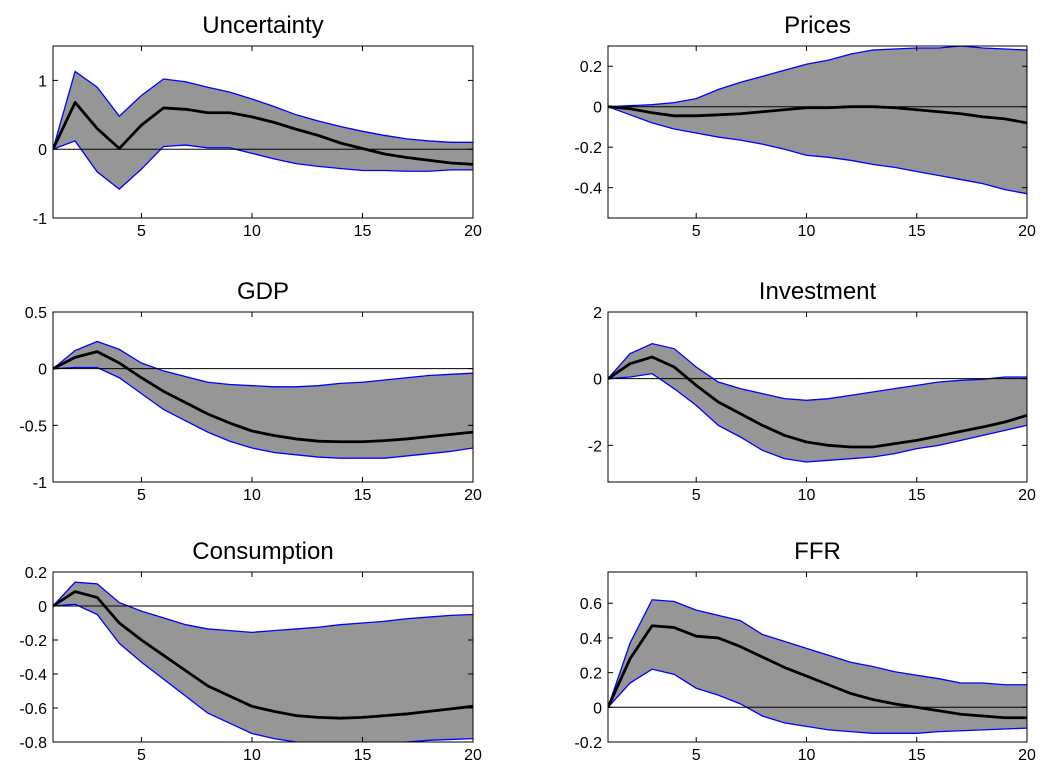 The height and width of the screenshot is (772, 1046). I want to click on lower-bound-line-investment, so click(817, 417).